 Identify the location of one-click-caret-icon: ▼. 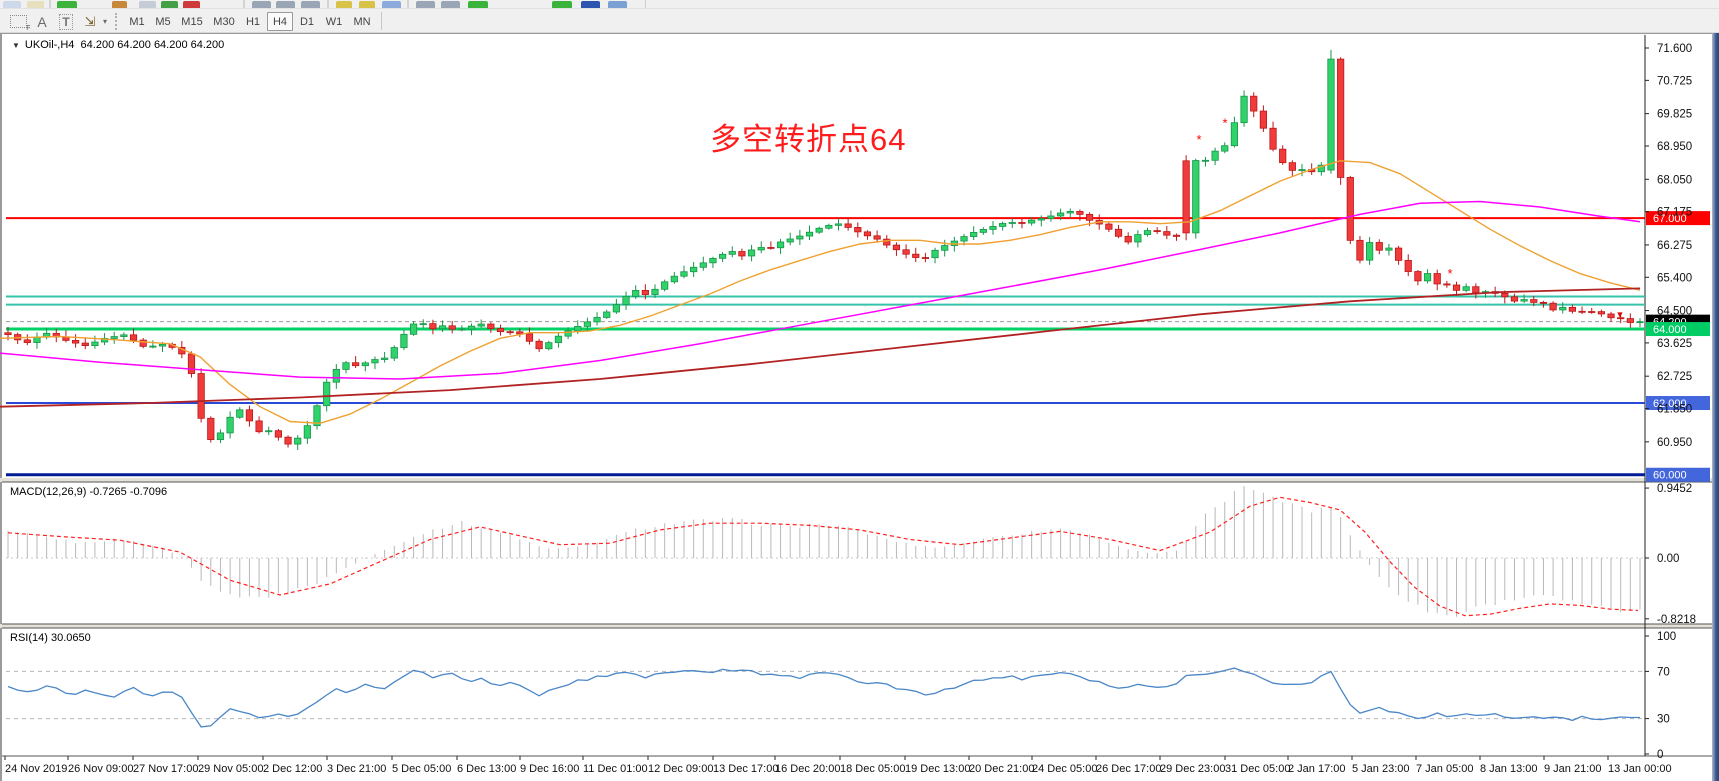
(16, 45).